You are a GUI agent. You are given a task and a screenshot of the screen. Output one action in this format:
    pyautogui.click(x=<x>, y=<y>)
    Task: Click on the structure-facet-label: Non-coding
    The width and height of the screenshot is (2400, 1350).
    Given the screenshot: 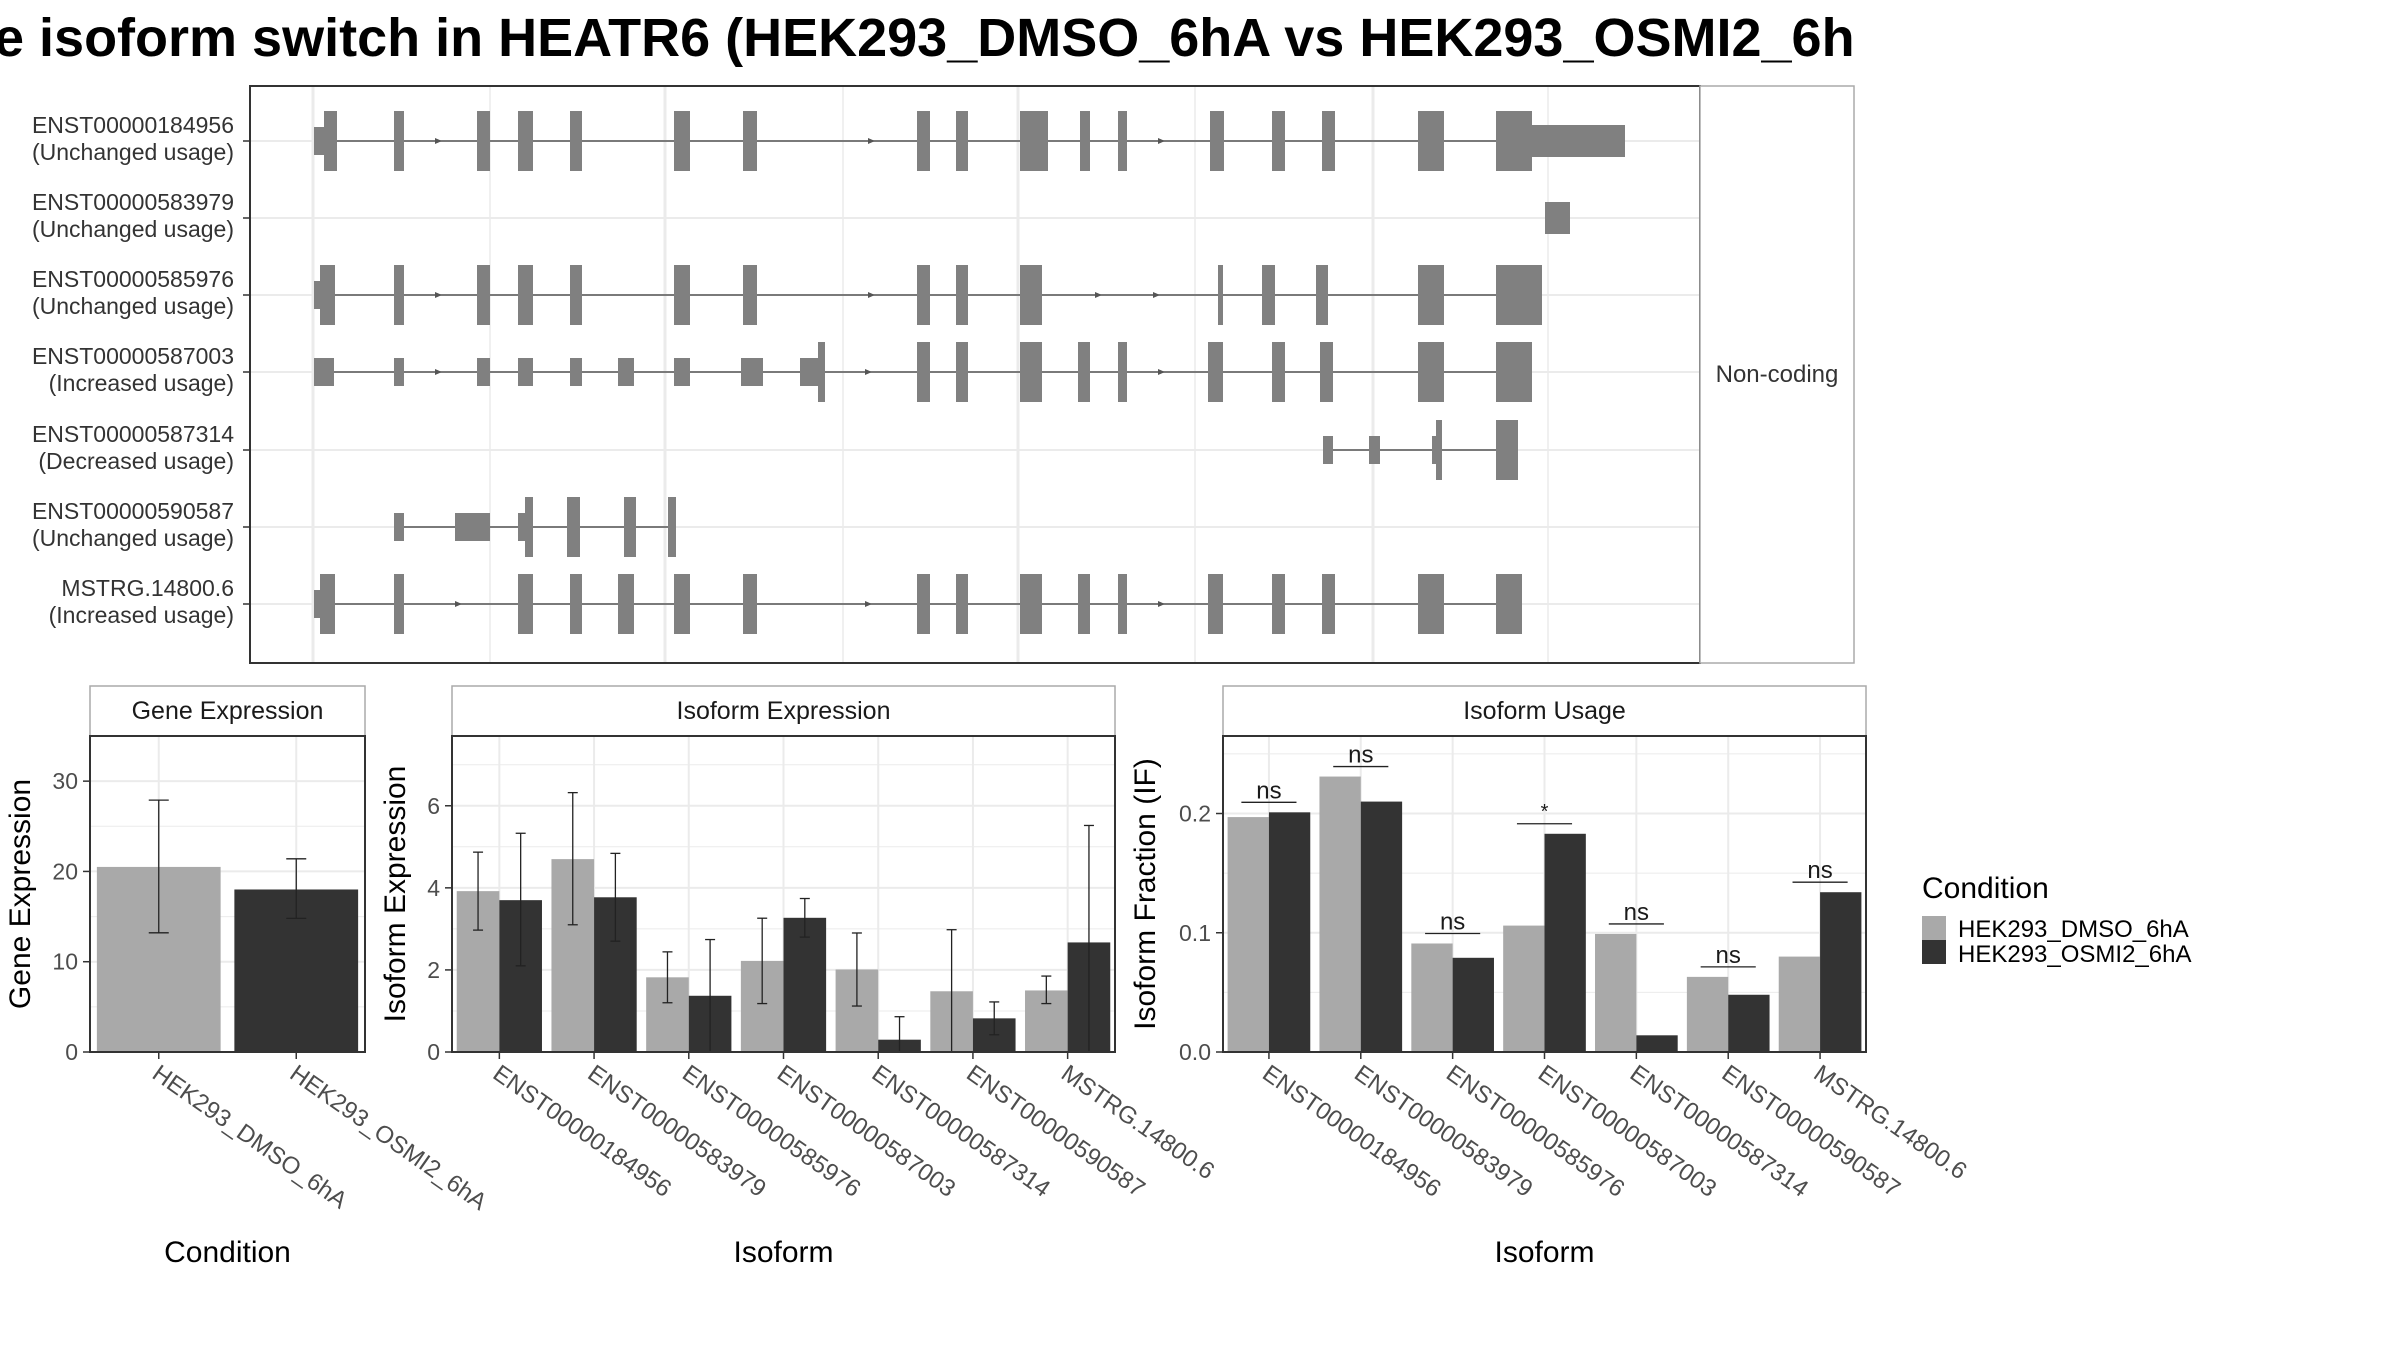 What is the action you would take?
    pyautogui.click(x=1777, y=374)
    